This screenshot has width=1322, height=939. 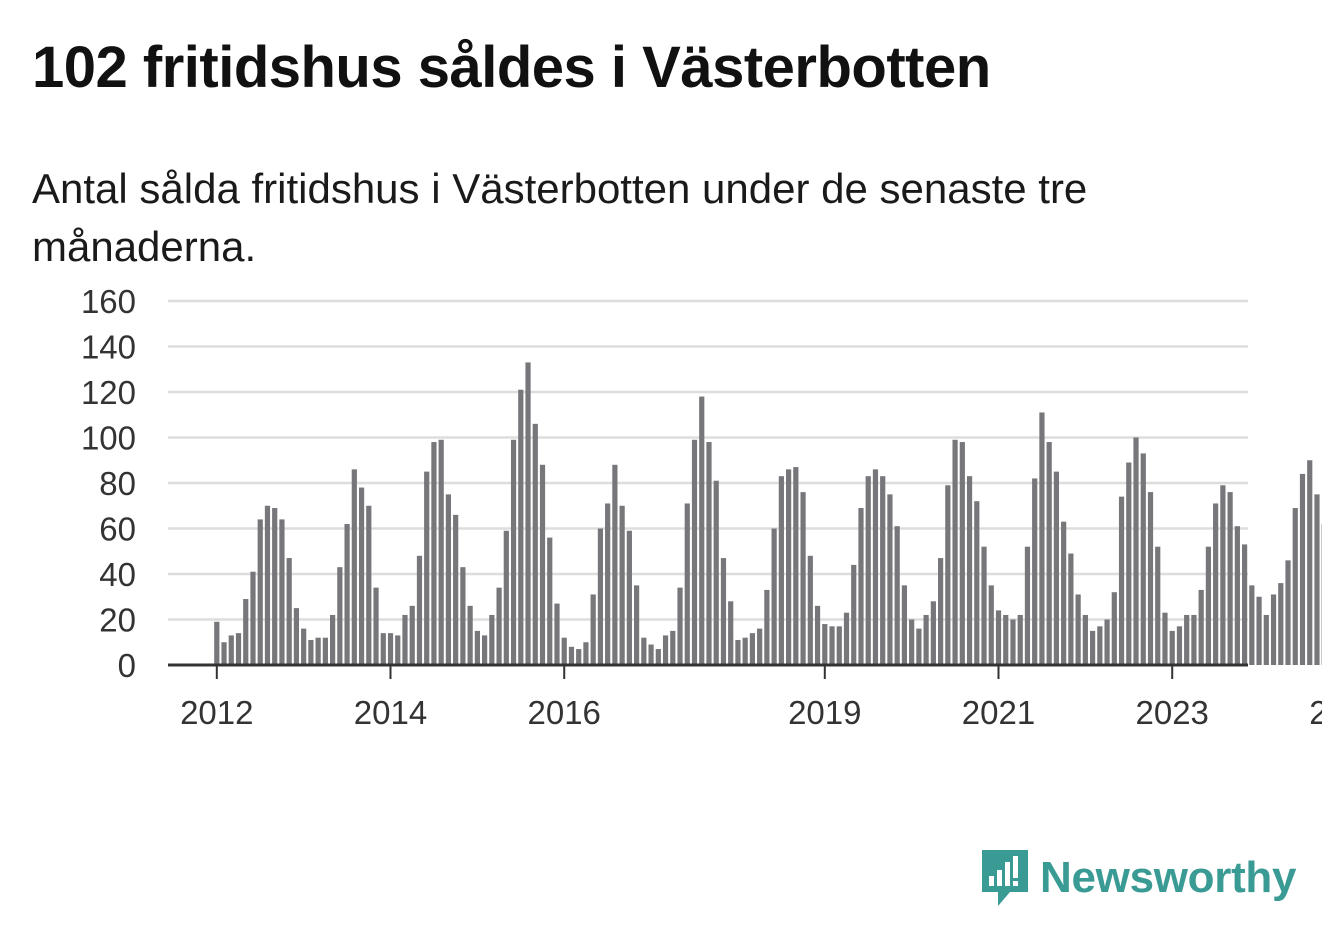 I want to click on y-tick-label: 20, so click(x=117, y=620).